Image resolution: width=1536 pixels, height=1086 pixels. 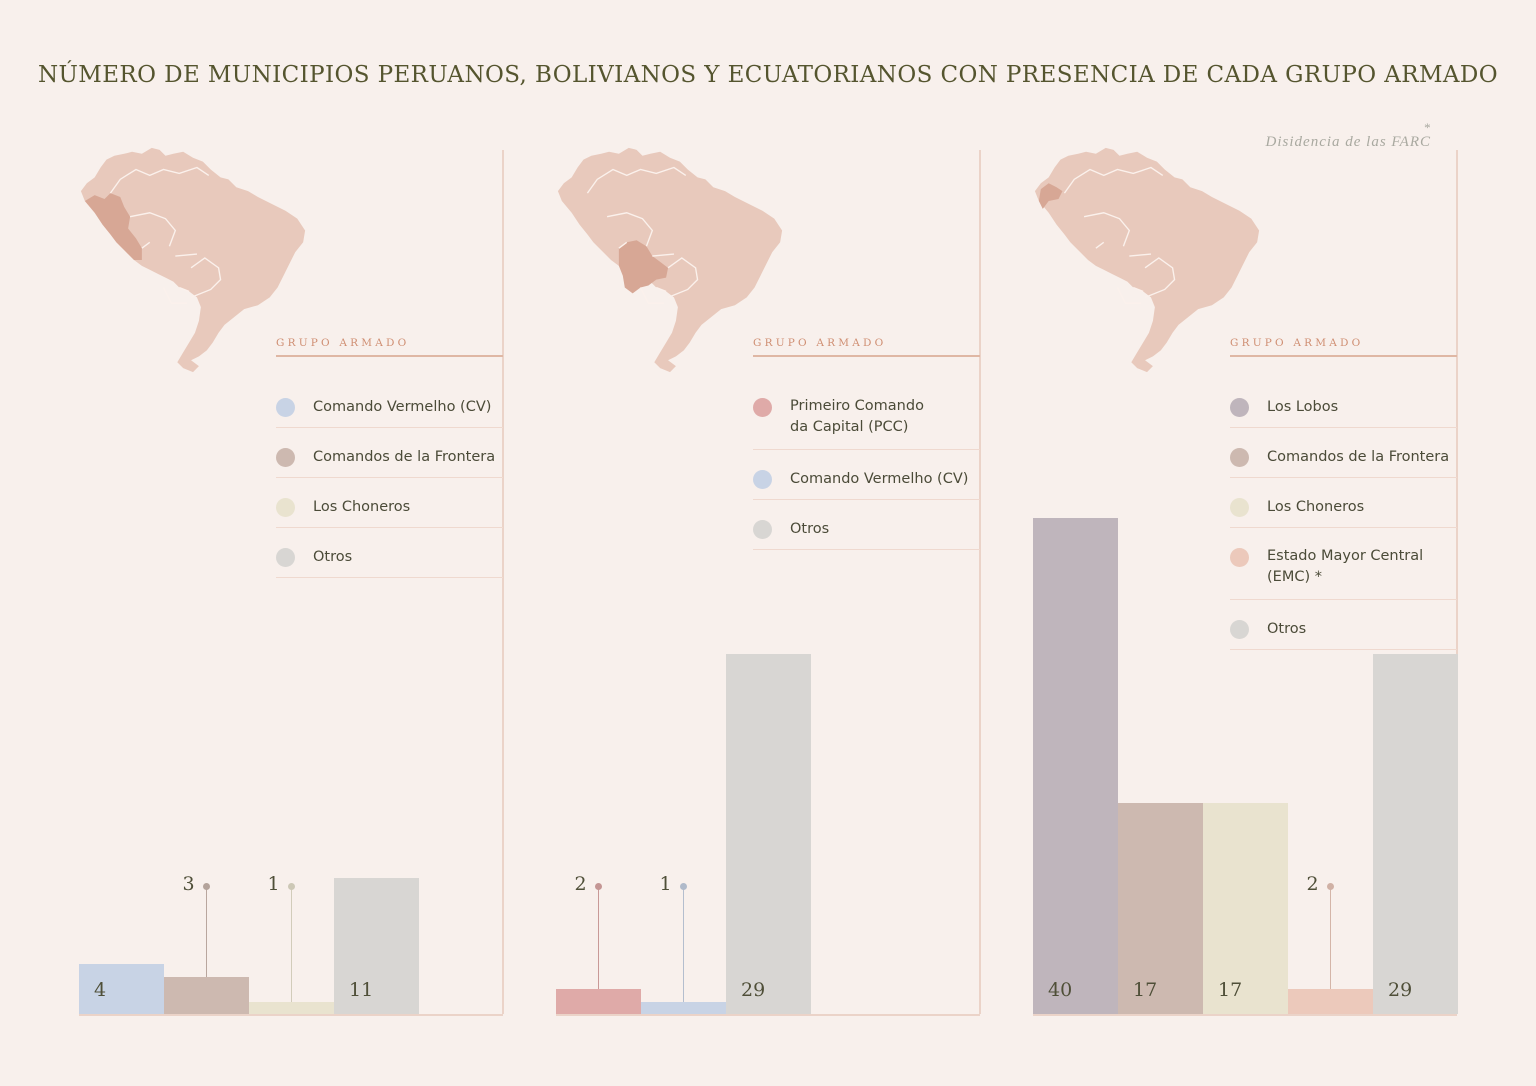 What do you see at coordinates (1303, 407) in the screenshot?
I see `legend-label: Los Lobos` at bounding box center [1303, 407].